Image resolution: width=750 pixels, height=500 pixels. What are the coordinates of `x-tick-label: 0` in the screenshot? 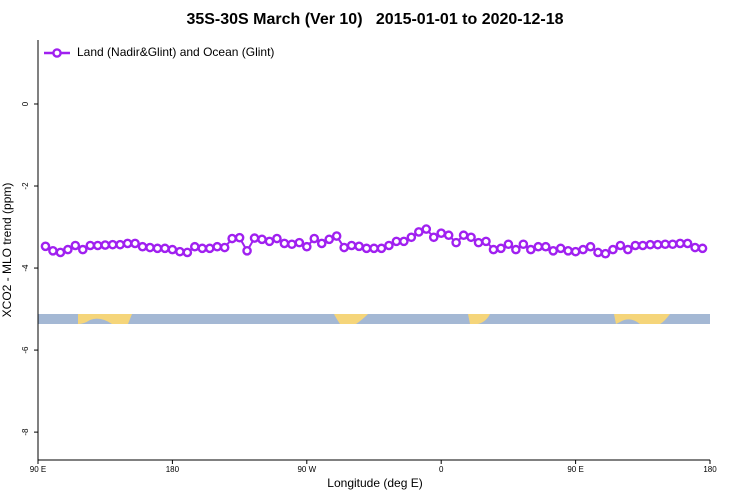 It's located at (441, 469).